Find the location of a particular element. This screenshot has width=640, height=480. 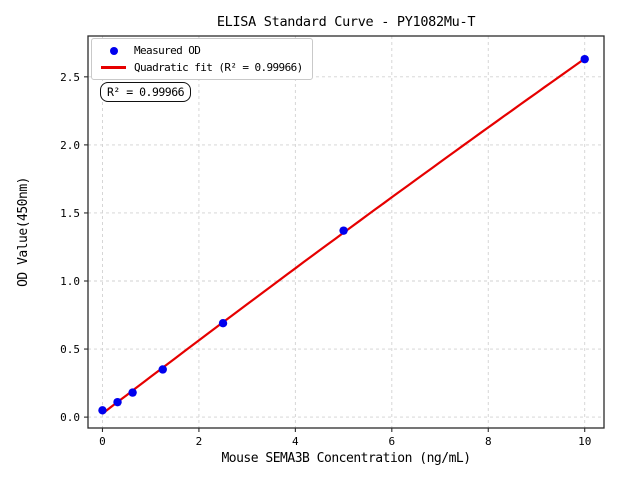

r-squared-annotation: R² = 0.99966 is located at coordinates (146, 92).